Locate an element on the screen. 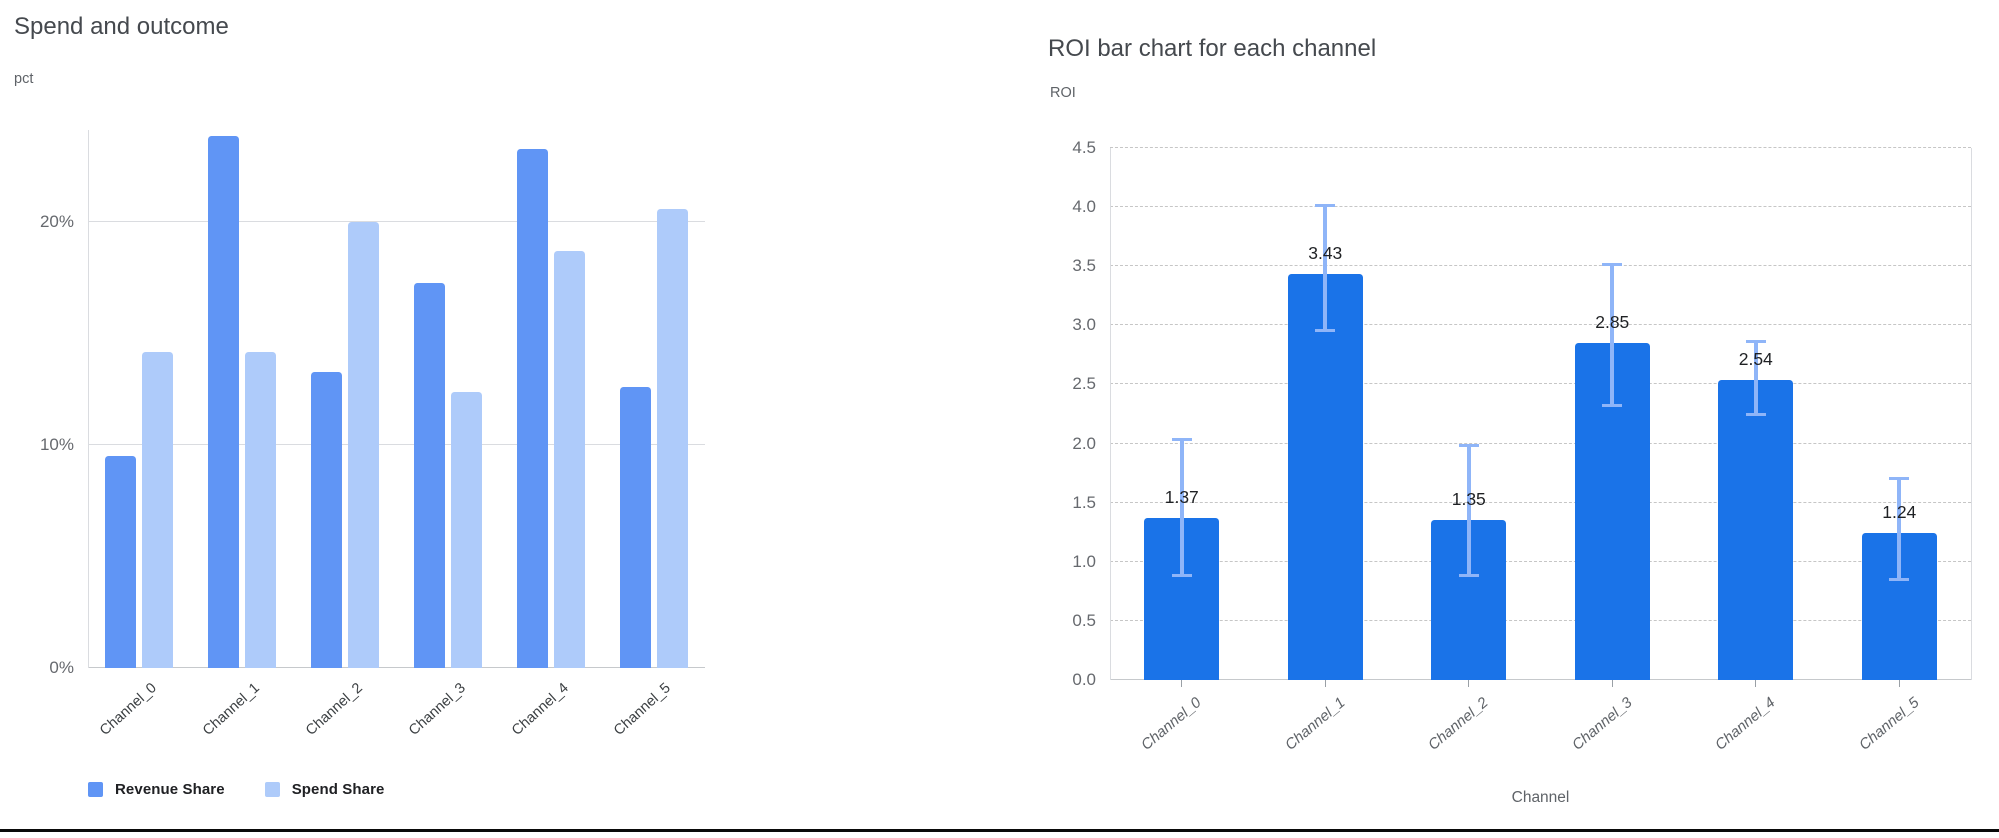 The height and width of the screenshot is (838, 1999). y-axis-line is located at coordinates (88, 399).